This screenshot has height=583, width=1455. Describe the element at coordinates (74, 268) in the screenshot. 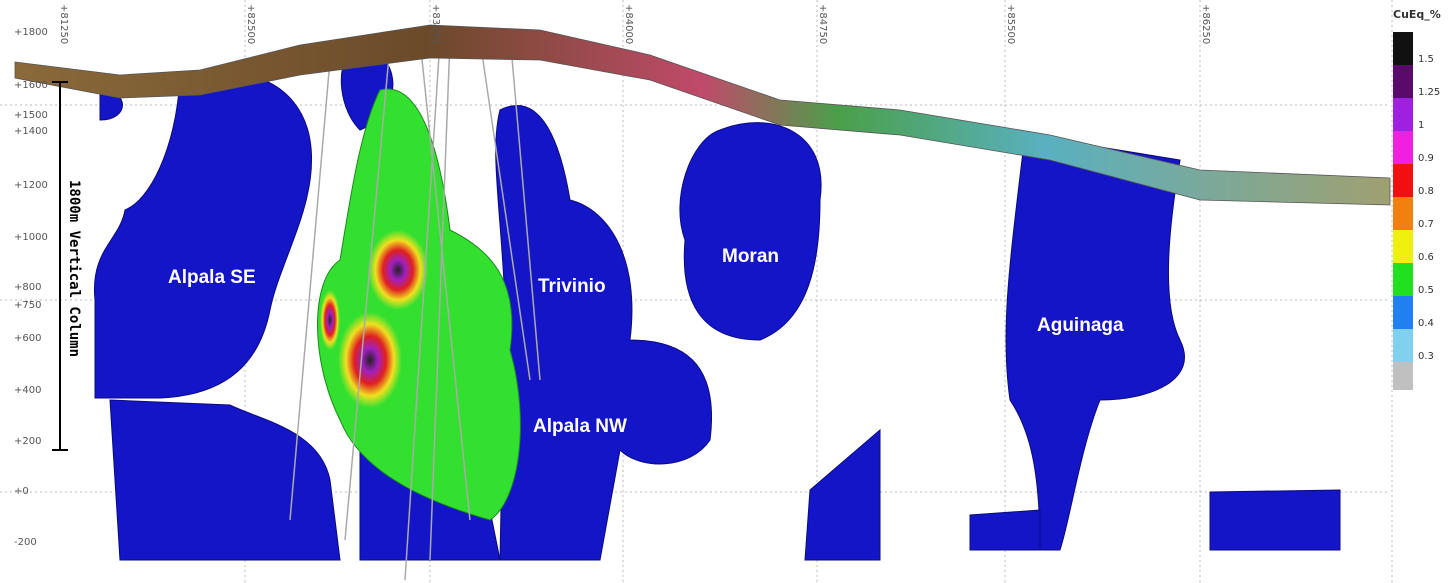

I see `scale-bar-label: 1800m Vertical Column` at that location.